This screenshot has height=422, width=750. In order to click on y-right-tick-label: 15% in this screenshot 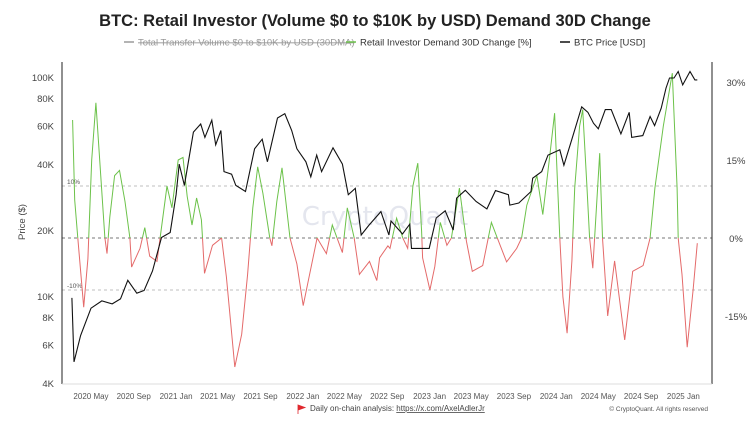, I will do `click(736, 161)`.